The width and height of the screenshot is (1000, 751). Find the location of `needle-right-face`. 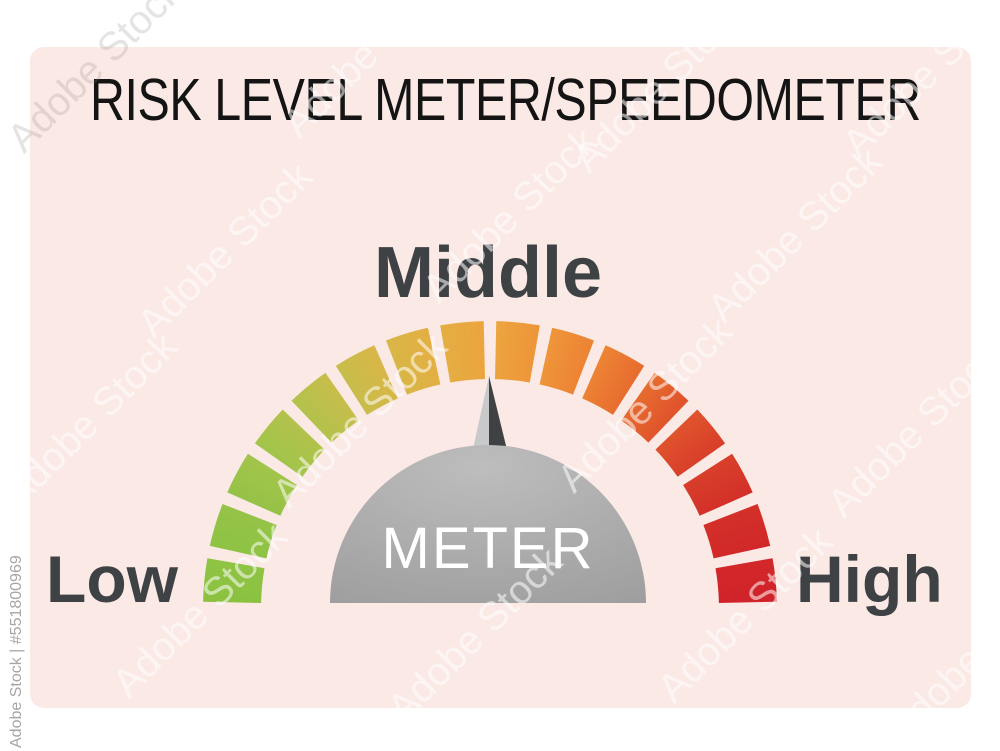

needle-right-face is located at coordinates (499, 417).